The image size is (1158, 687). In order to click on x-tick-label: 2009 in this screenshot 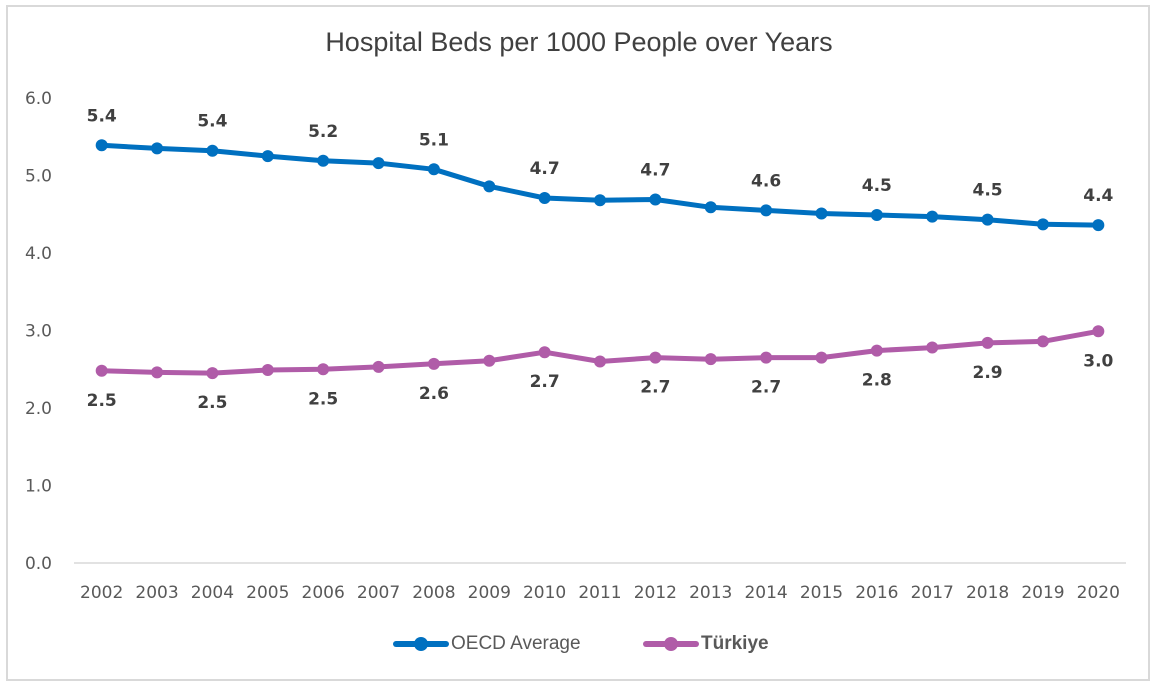, I will do `click(489, 593)`.